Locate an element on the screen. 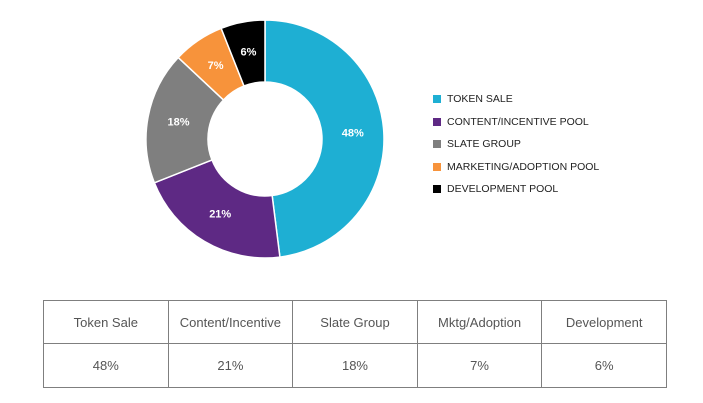  slice-value-label: 6% is located at coordinates (249, 53).